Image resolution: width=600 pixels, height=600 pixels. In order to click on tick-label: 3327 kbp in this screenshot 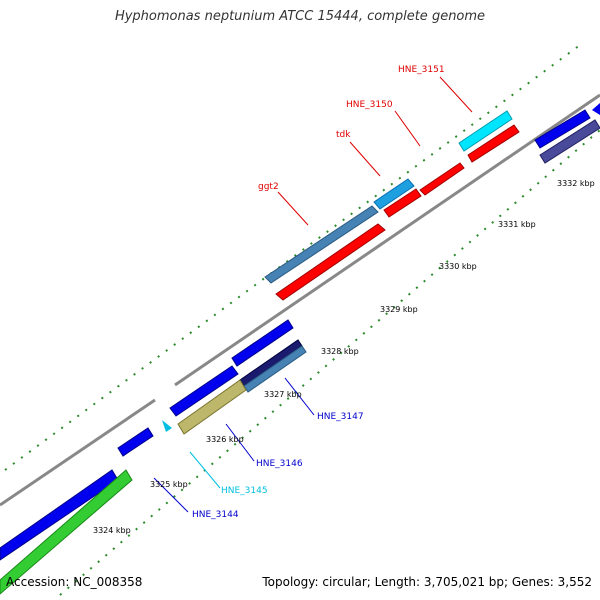, I will do `click(283, 394)`.